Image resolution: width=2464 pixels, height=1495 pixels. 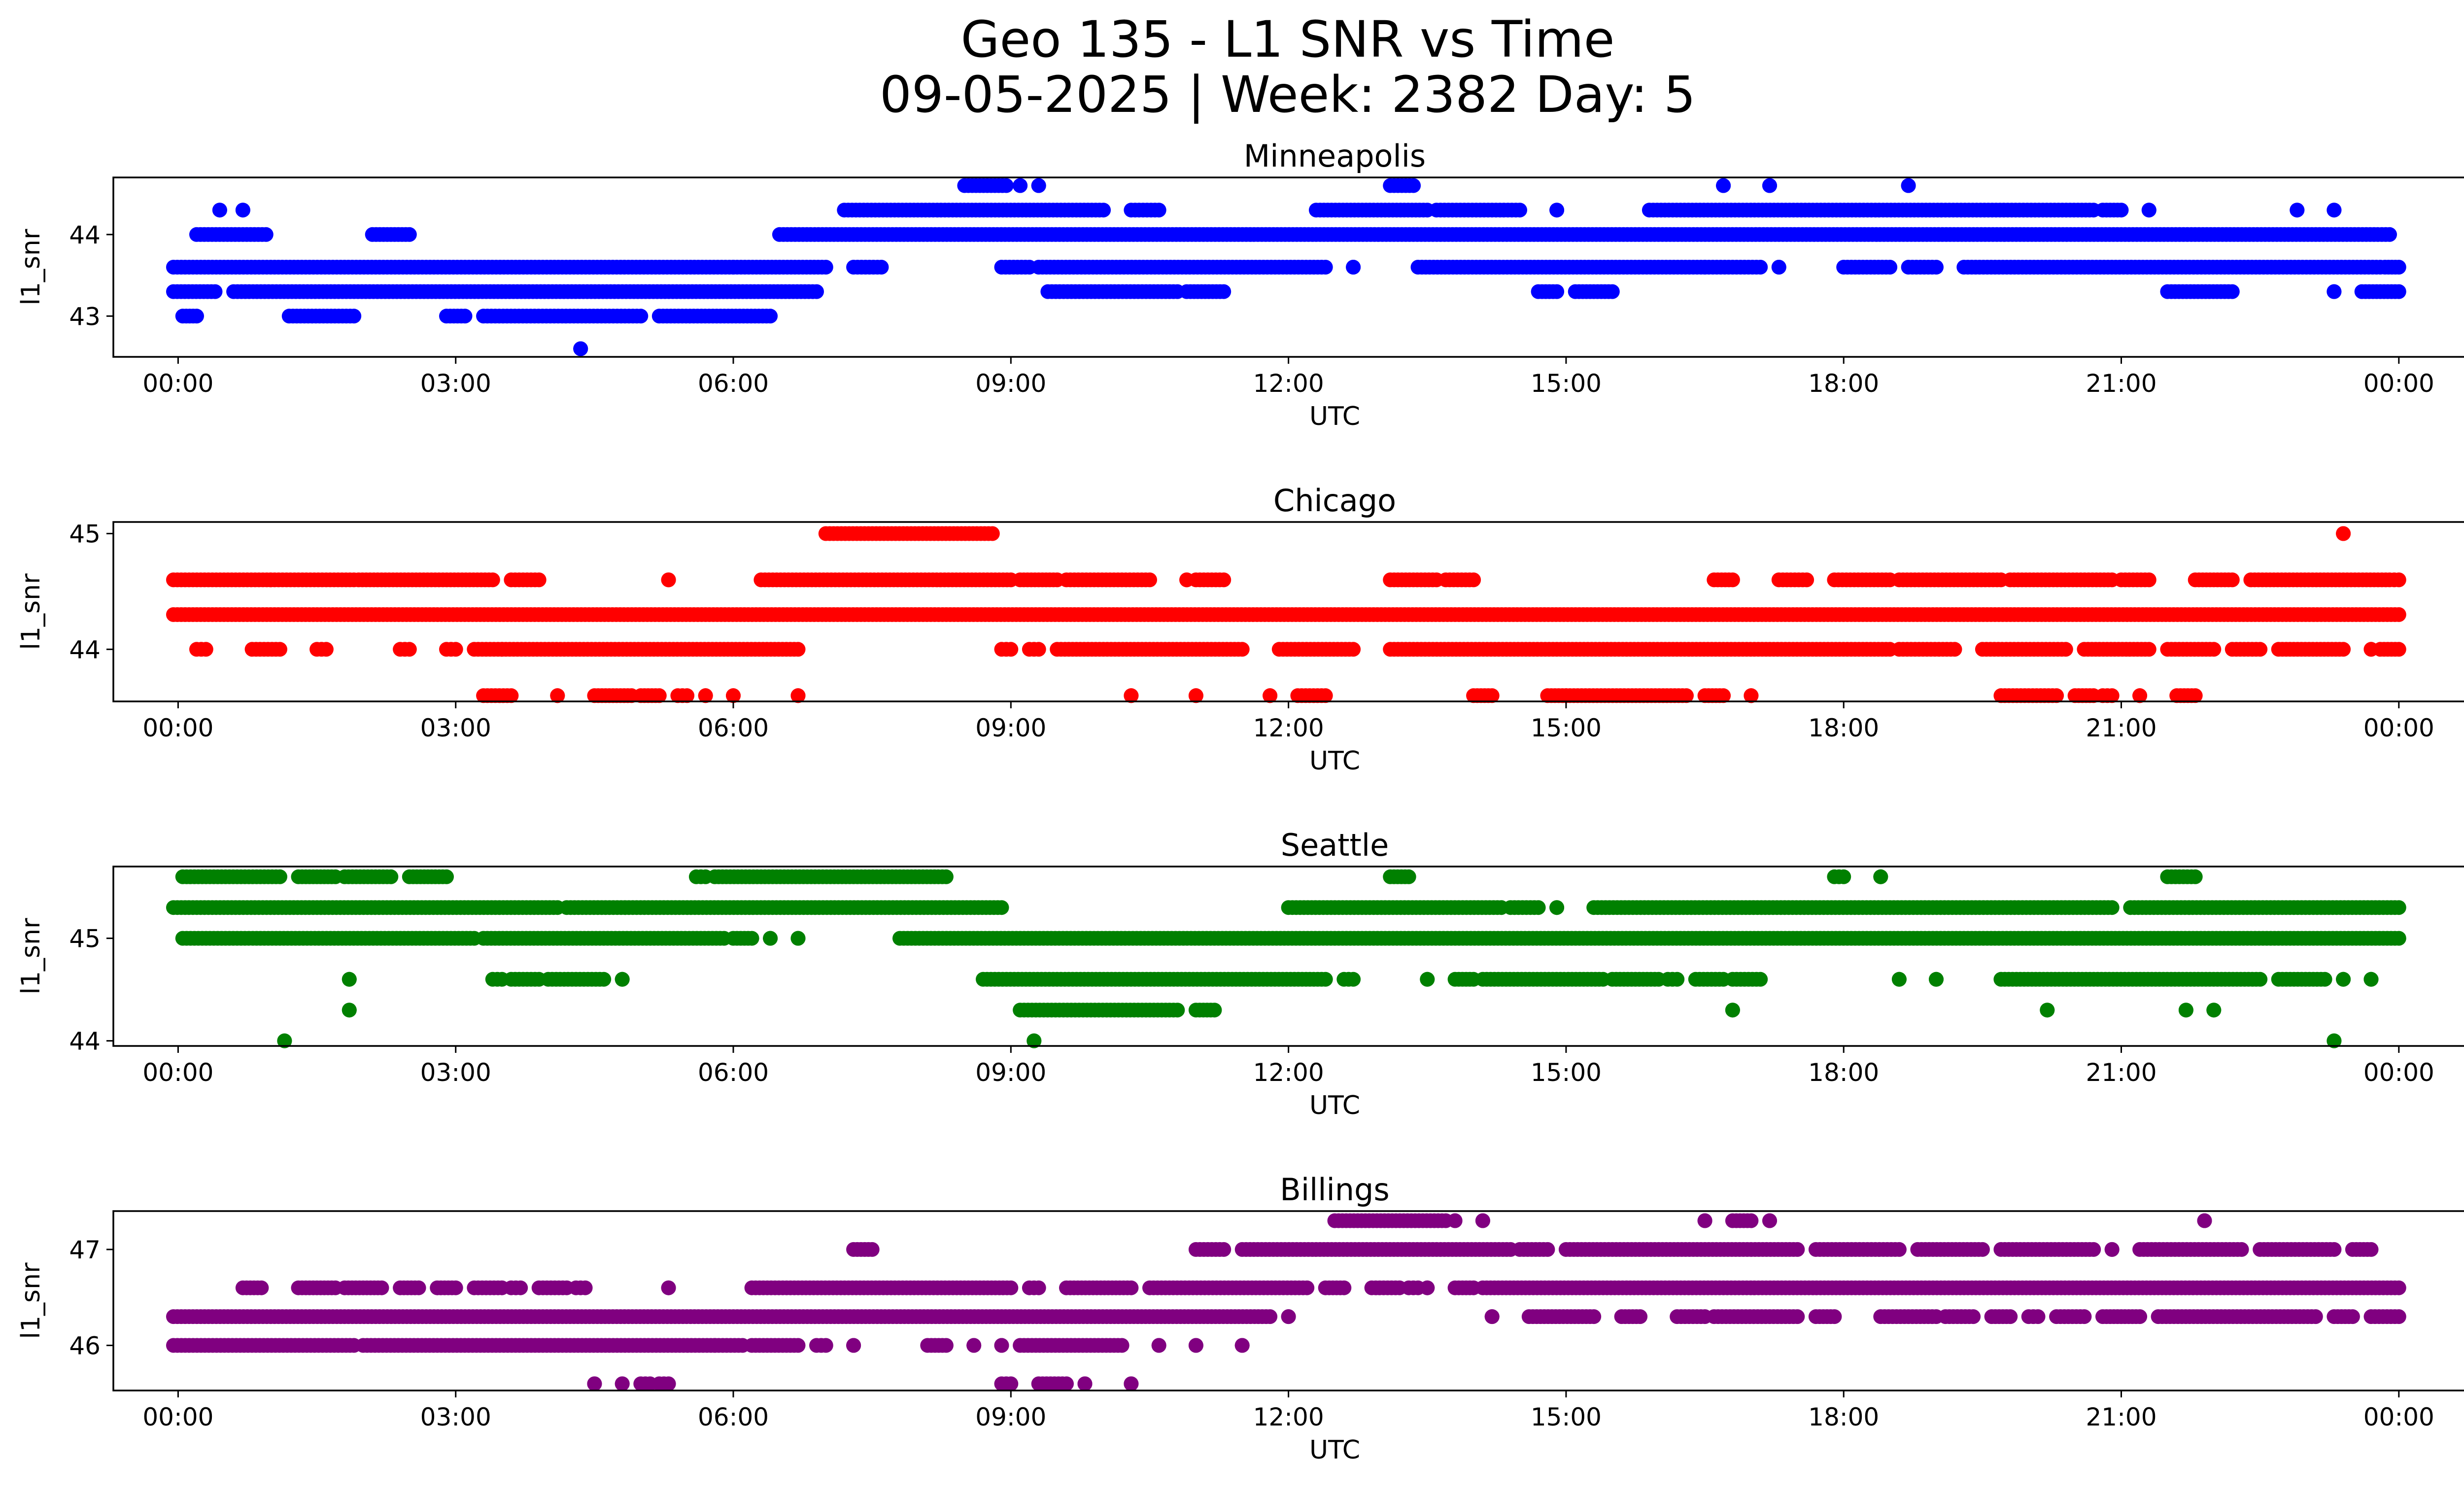 I want to click on x-axis-label: UTC, so click(x=1334, y=416).